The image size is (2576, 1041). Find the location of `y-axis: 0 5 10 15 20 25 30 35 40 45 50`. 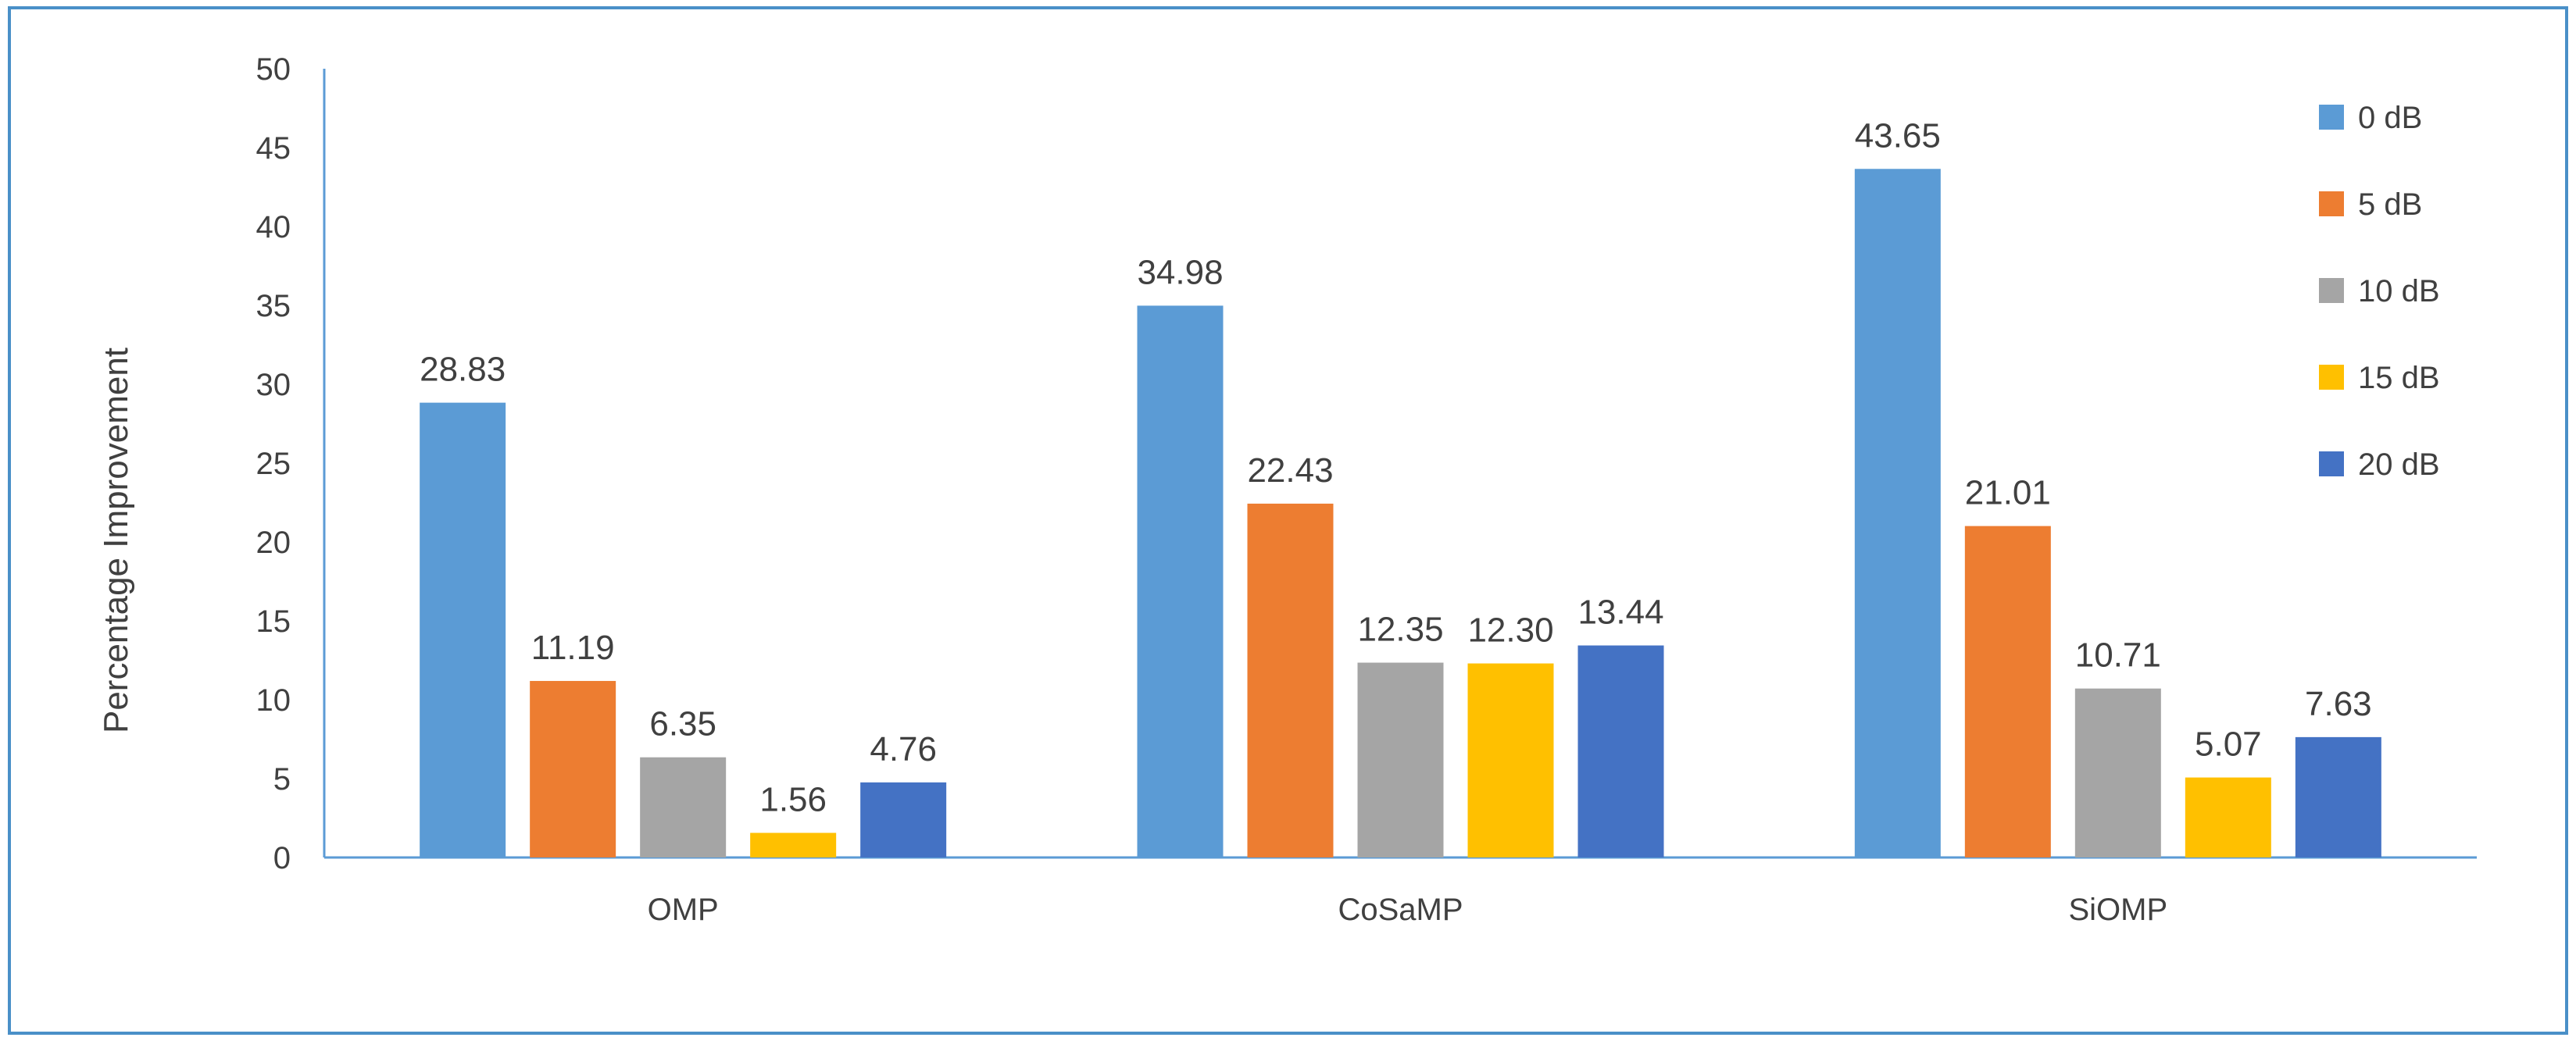

y-axis: 0 5 10 15 20 25 30 35 40 45 50 is located at coordinates (291, 463).